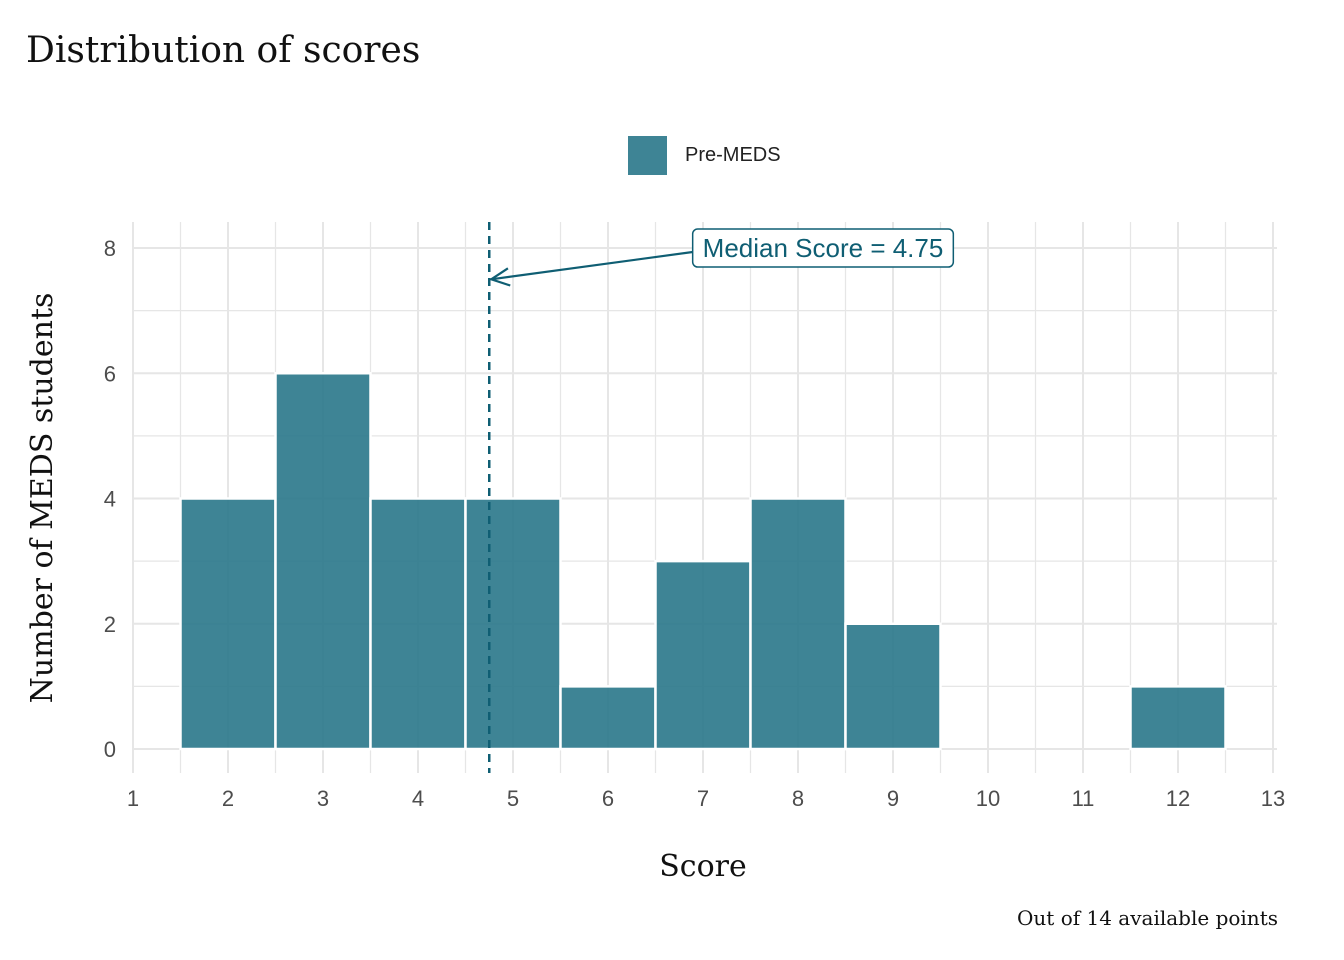 The width and height of the screenshot is (1344, 960). What do you see at coordinates (110, 373) in the screenshot?
I see `y-tick-label: 6` at bounding box center [110, 373].